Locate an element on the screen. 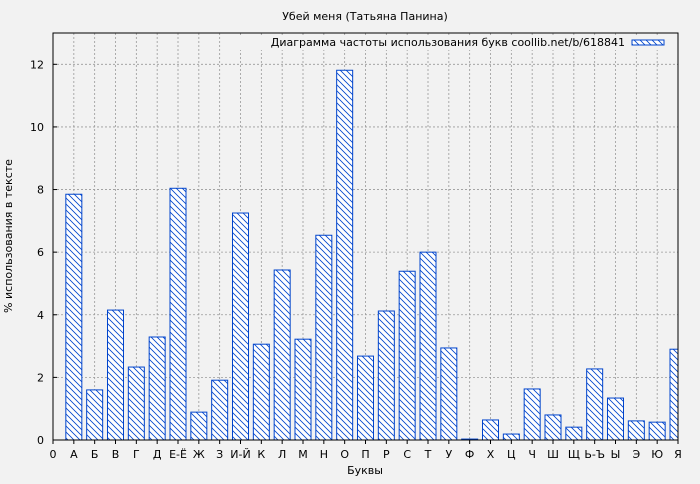 The height and width of the screenshot is (484, 700). x-tick-label: К is located at coordinates (261, 454).